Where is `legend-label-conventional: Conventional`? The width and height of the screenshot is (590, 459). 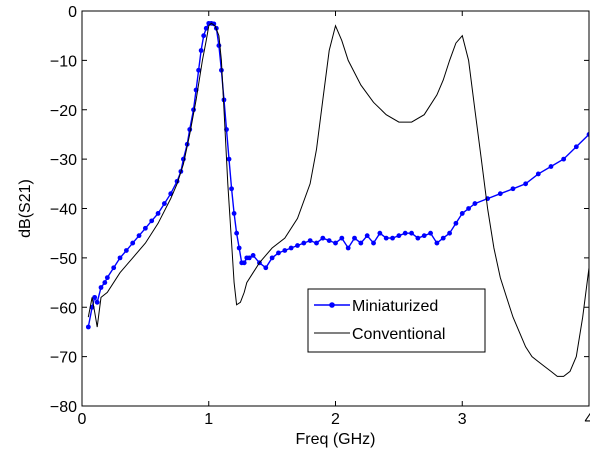
legend-label-conventional: Conventional is located at coordinates (398, 334).